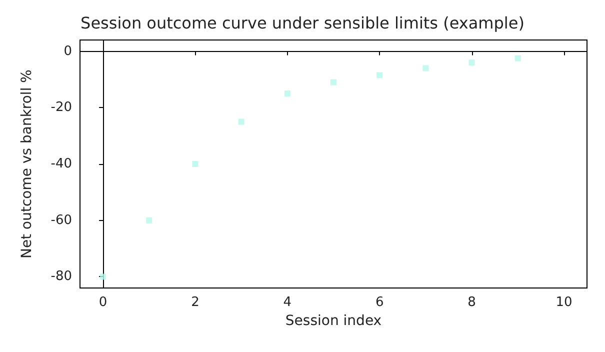 Image resolution: width=605 pixels, height=352 pixels. What do you see at coordinates (61, 276) in the screenshot?
I see `y-tick-label: -80` at bounding box center [61, 276].